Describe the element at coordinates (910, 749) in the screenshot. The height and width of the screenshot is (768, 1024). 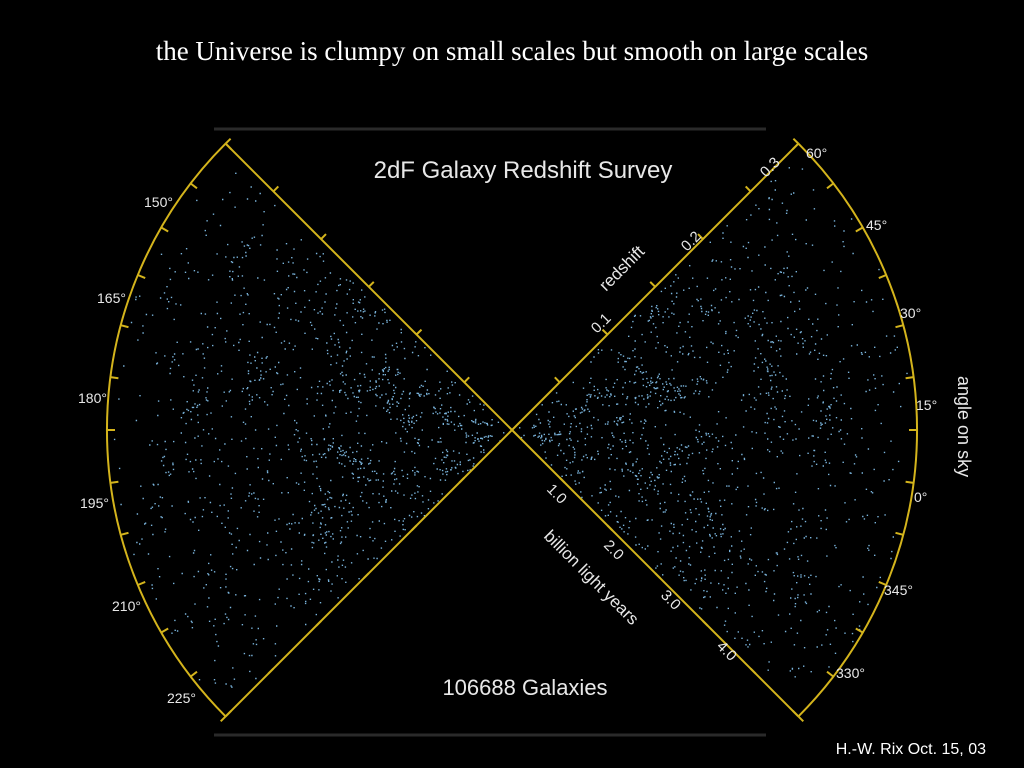
I see `slide-credit: H.-W. Rix Oct. 15, 03` at that location.